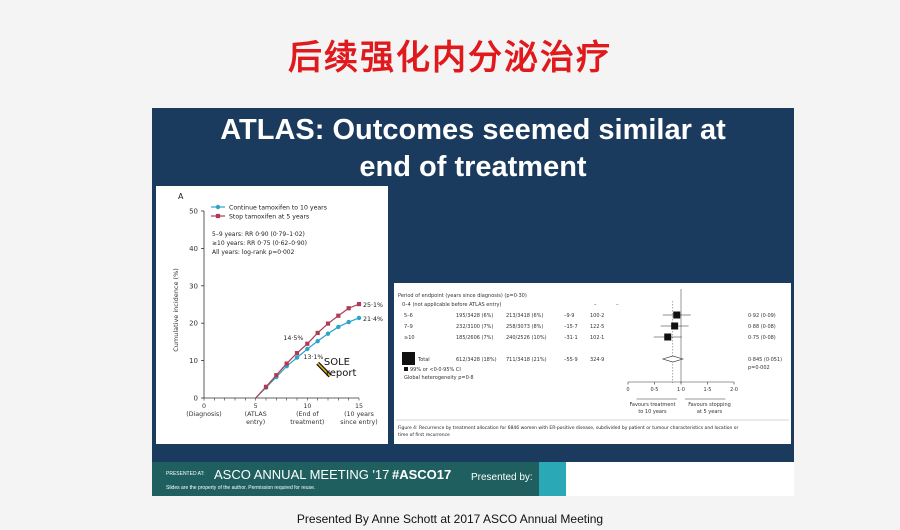 The width and height of the screenshot is (900, 530). I want to click on callout-text: report, so click(341, 373).